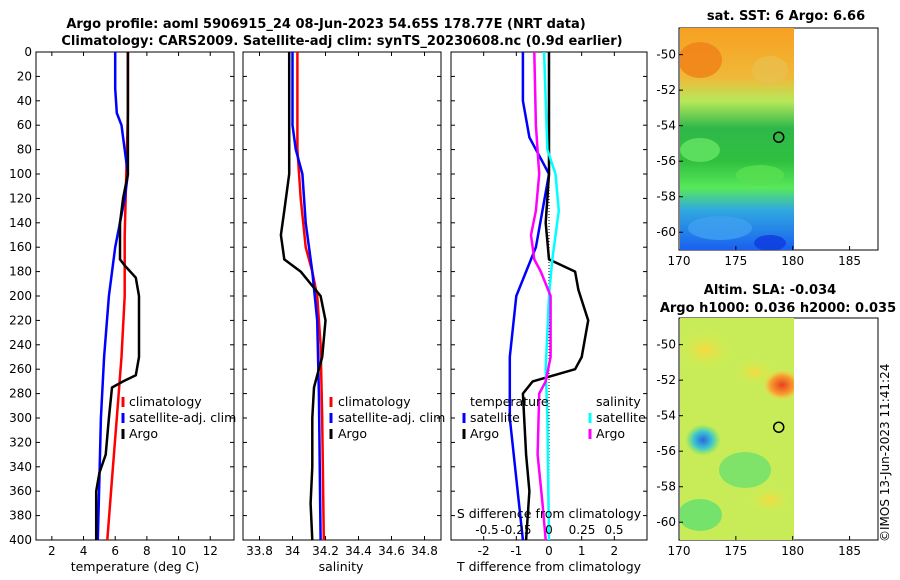  Describe the element at coordinates (20, 418) in the screenshot. I see `y-tick-label: 300` at that location.